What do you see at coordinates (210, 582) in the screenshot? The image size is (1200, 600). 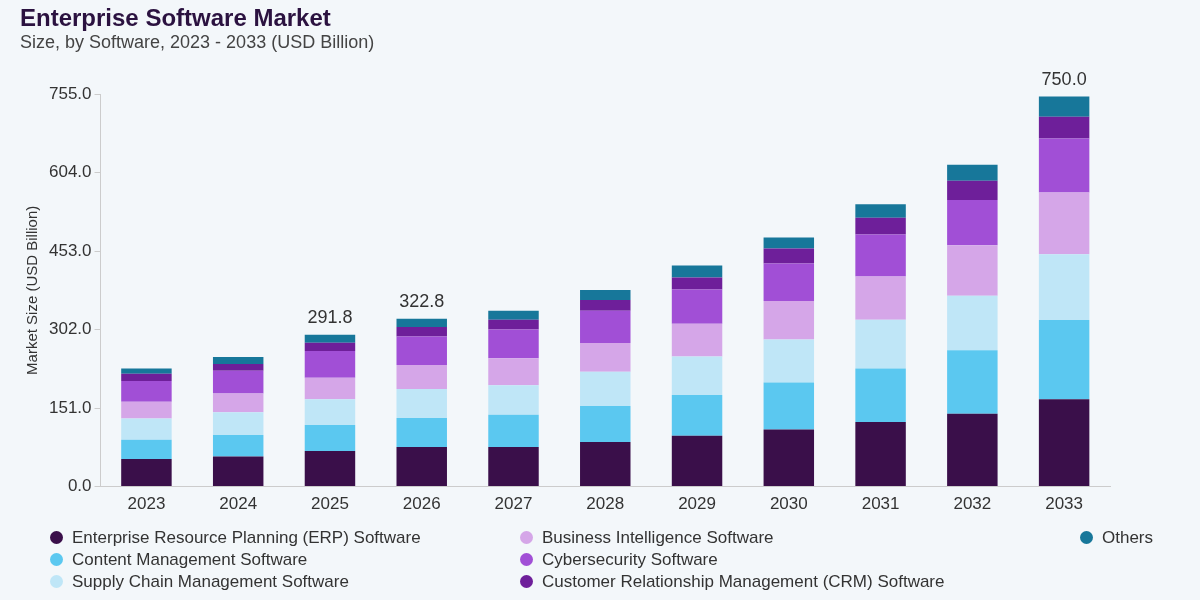 I see `legend-label: Supply Chain Management Software` at bounding box center [210, 582].